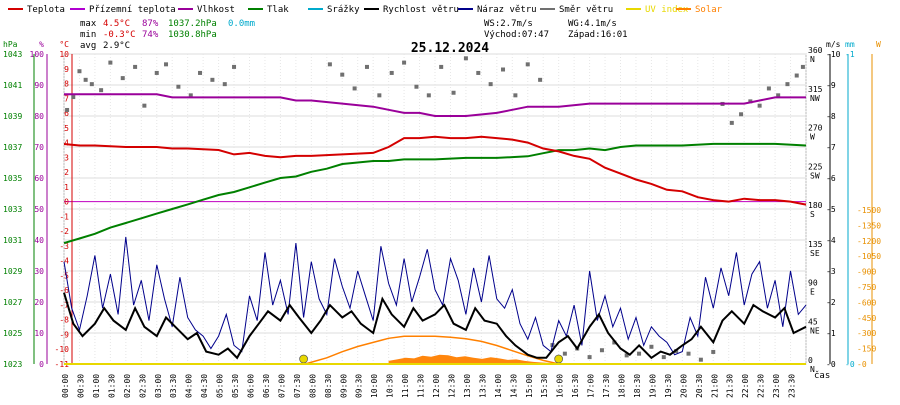  What do you see at coordinates (39, 85) in the screenshot?
I see `y-tick-pct-9: 90` at bounding box center [39, 85].